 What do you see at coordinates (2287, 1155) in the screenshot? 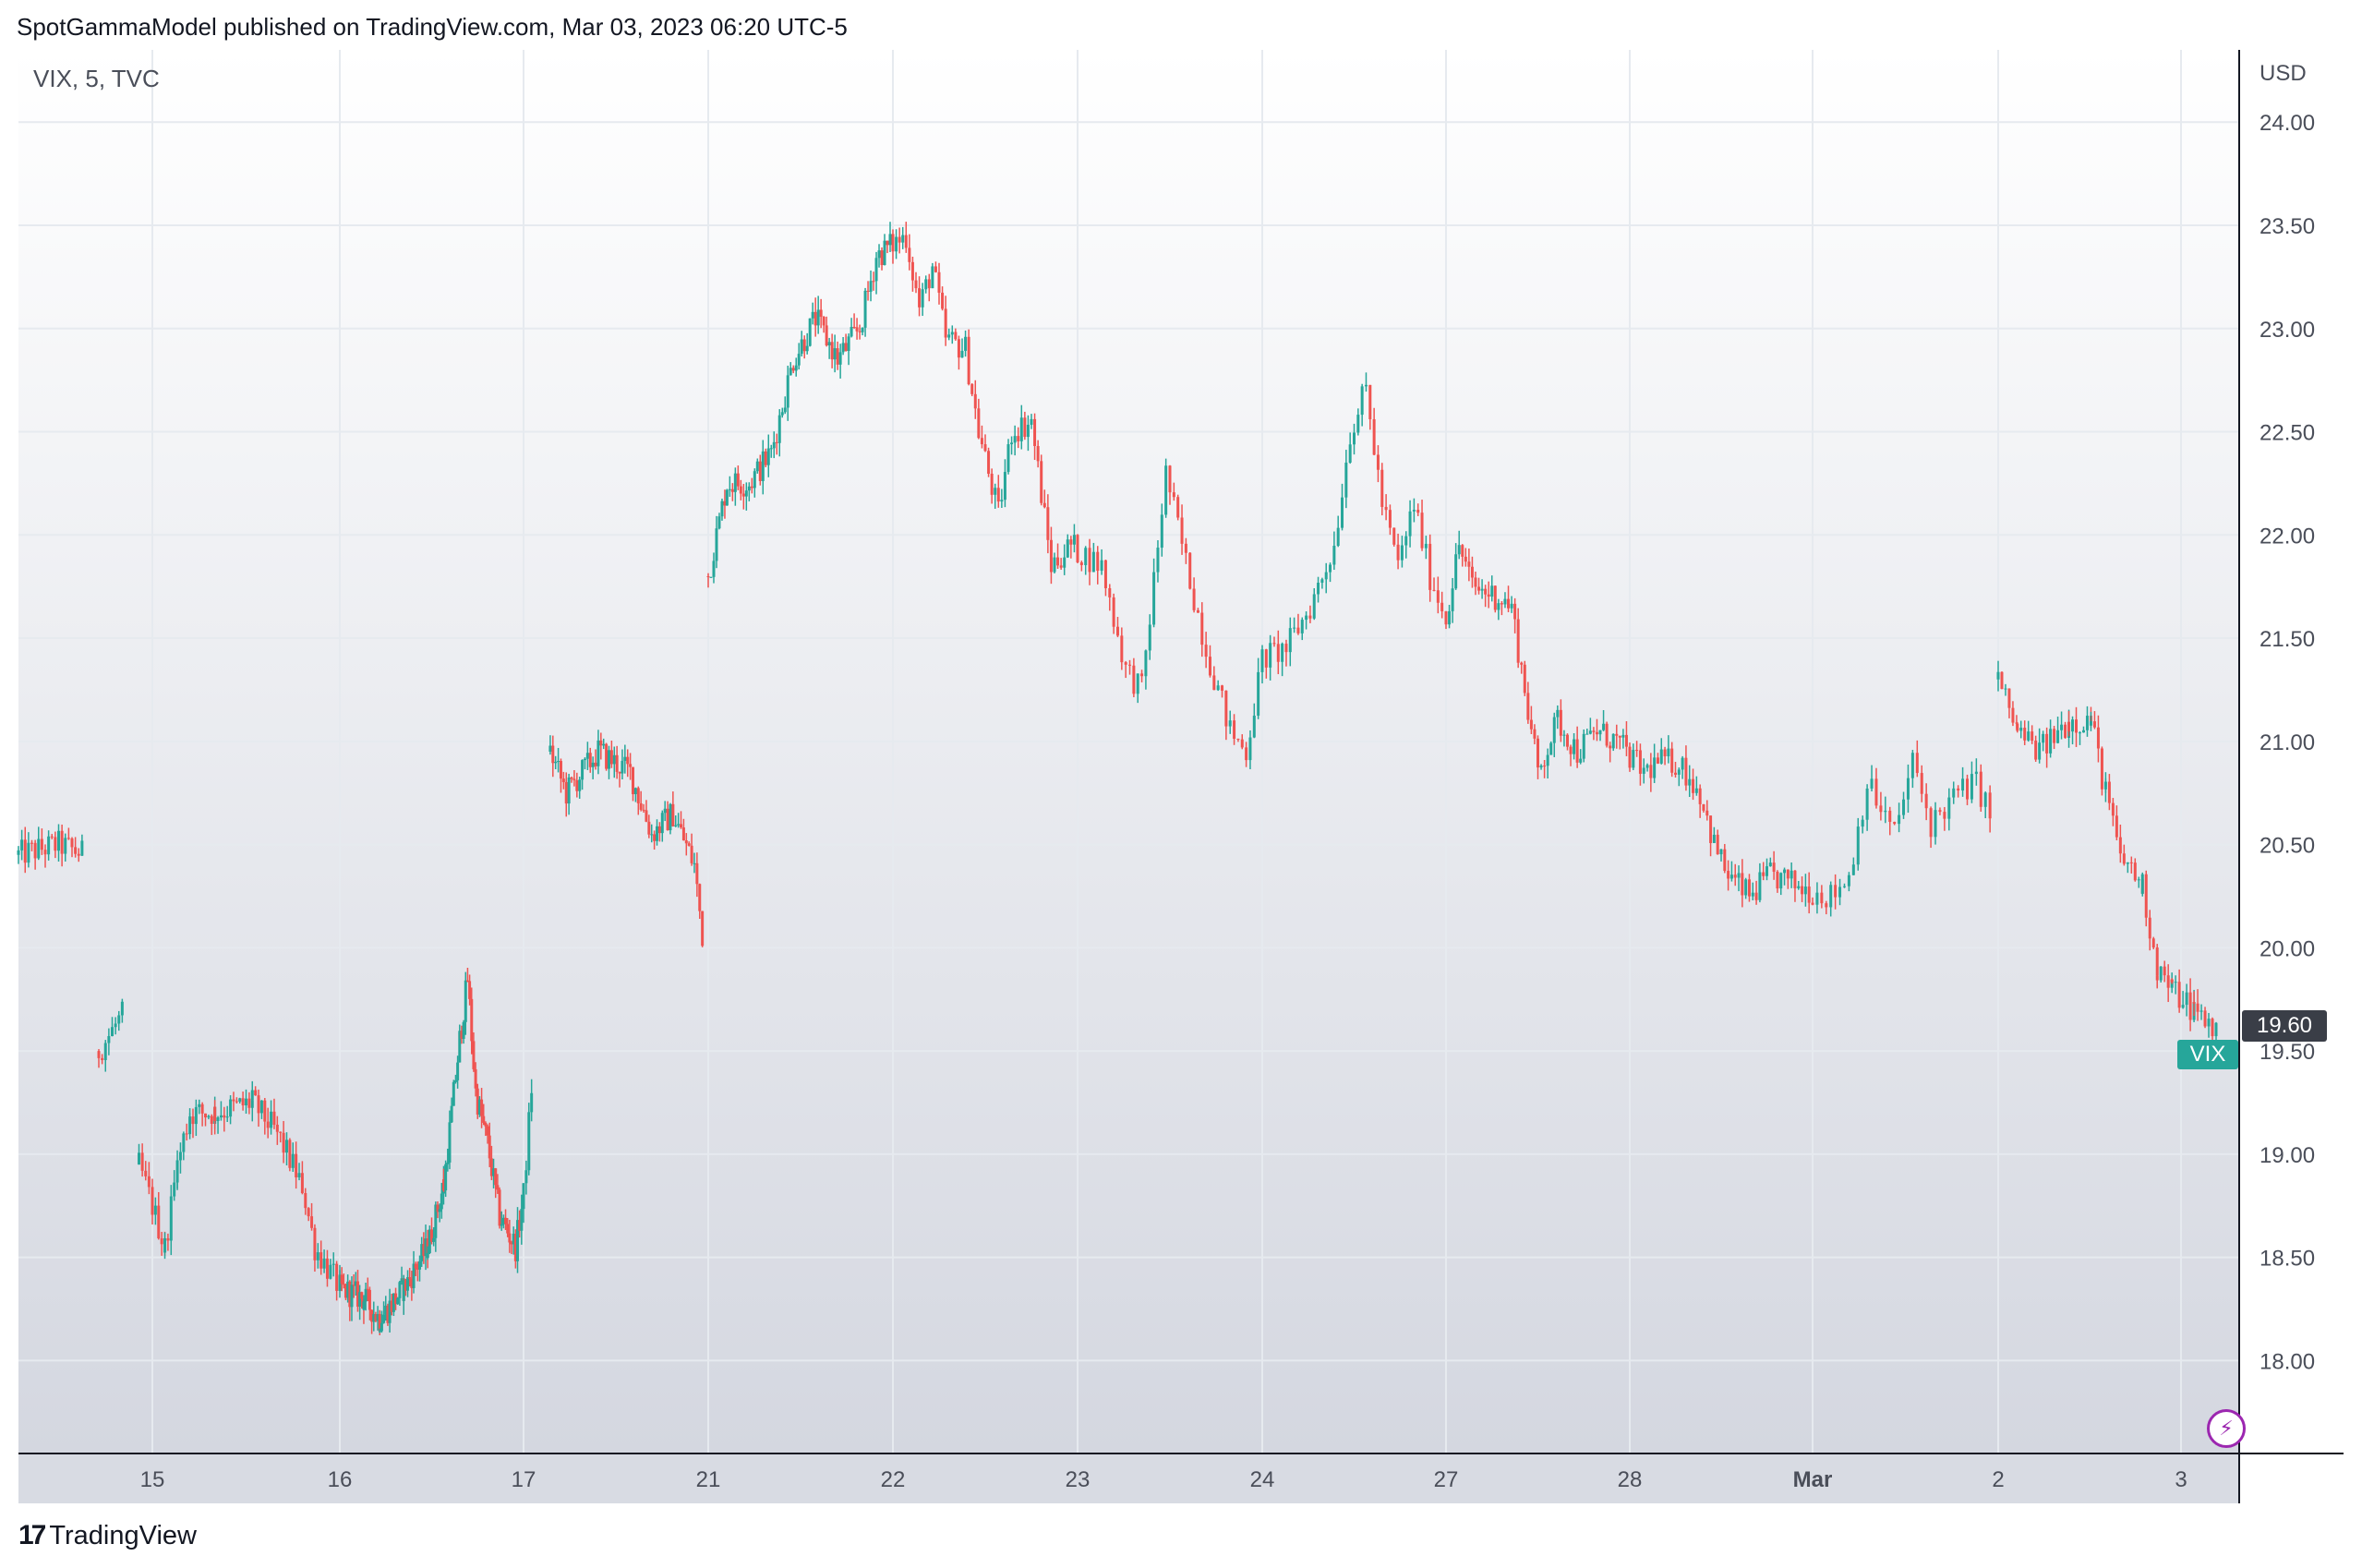
I see `price-tick-label: 19.00` at bounding box center [2287, 1155].